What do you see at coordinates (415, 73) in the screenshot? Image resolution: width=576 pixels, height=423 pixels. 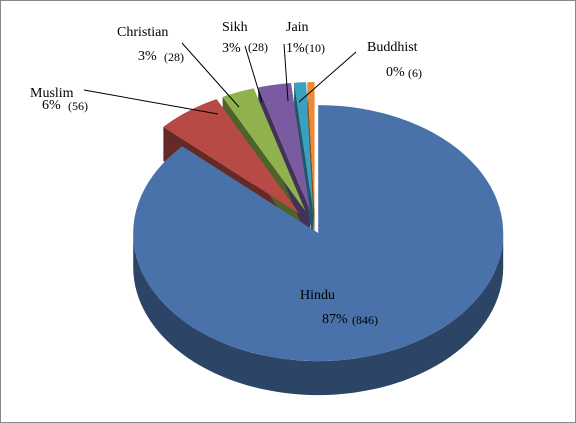 I see `slice-count: (6)` at bounding box center [415, 73].